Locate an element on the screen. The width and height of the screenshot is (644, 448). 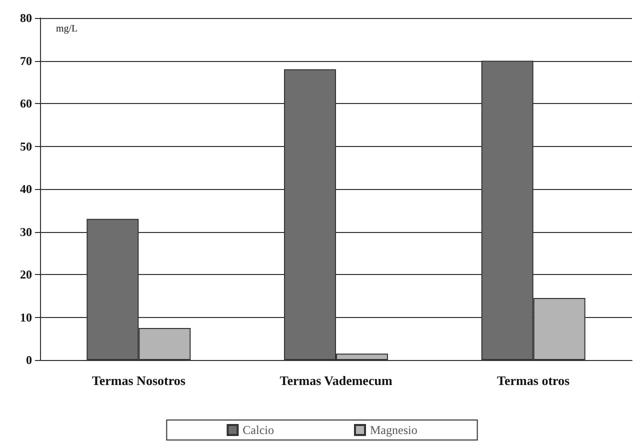
y-tick-label: 80 is located at coordinates (26, 18).